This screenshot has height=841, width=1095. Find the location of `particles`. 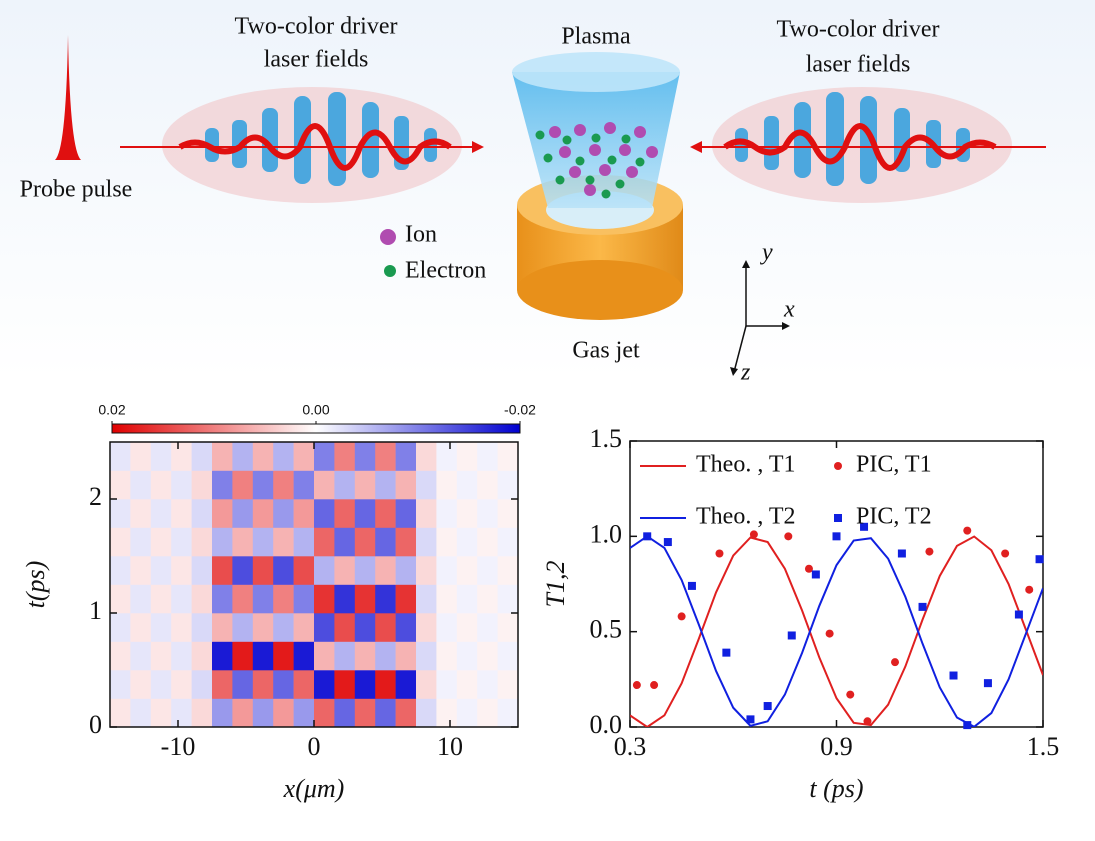

particles is located at coordinates (596, 160).